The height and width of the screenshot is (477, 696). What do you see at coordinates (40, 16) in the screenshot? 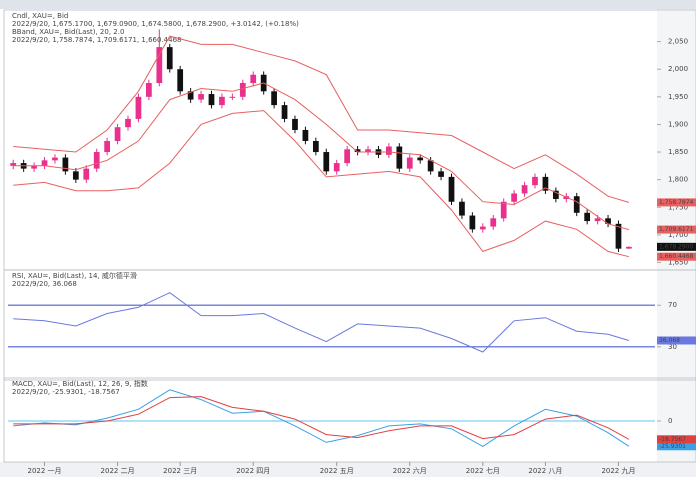
I see `panel-header: Cndl, XAU=, Bid` at bounding box center [40, 16].